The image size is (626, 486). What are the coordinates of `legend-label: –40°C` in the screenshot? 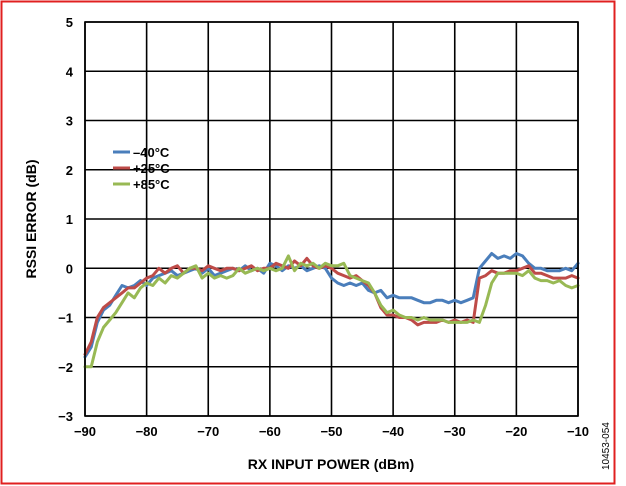 It's located at (151, 152).